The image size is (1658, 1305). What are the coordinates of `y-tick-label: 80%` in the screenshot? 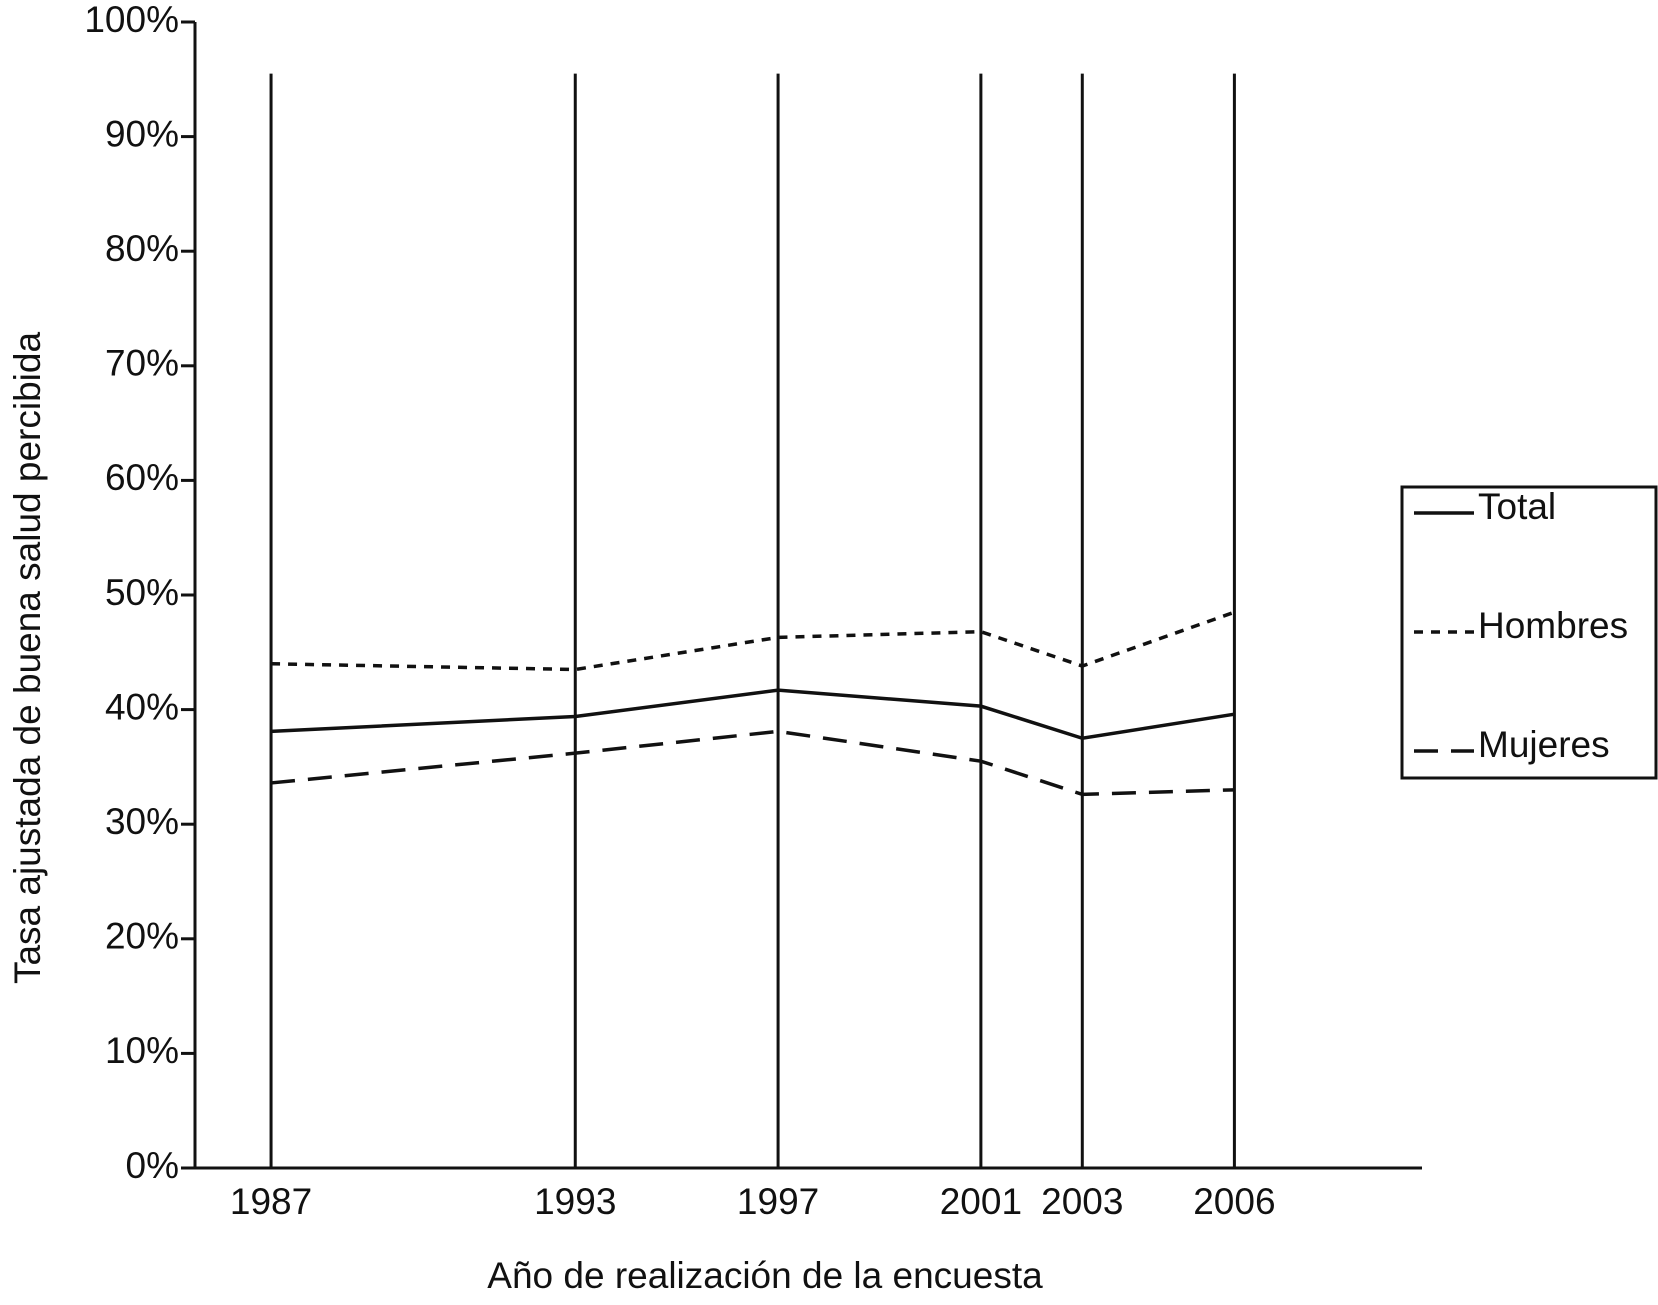 It's located at (142, 248).